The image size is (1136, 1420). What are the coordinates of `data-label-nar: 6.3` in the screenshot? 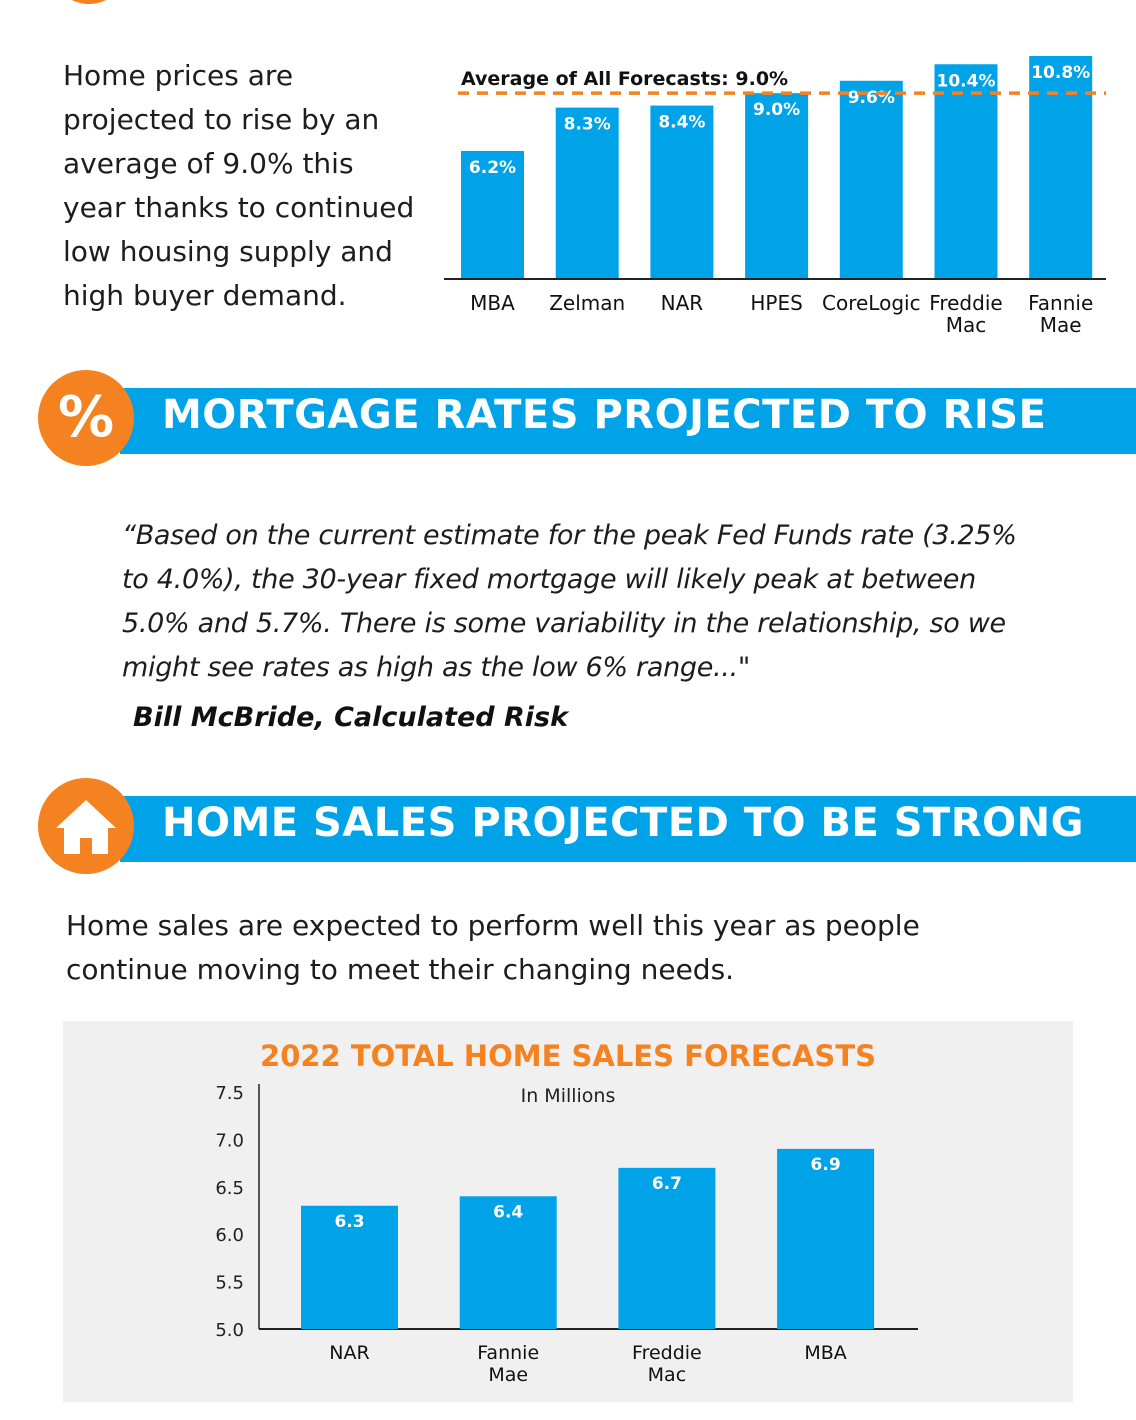 It's located at (349, 1222).